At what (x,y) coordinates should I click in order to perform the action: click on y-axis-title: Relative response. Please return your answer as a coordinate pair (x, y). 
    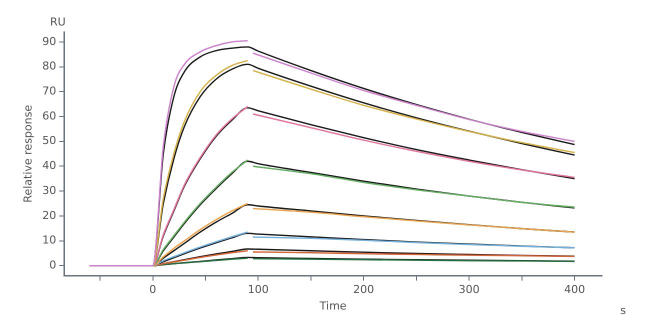
    Looking at the image, I should click on (27, 153).